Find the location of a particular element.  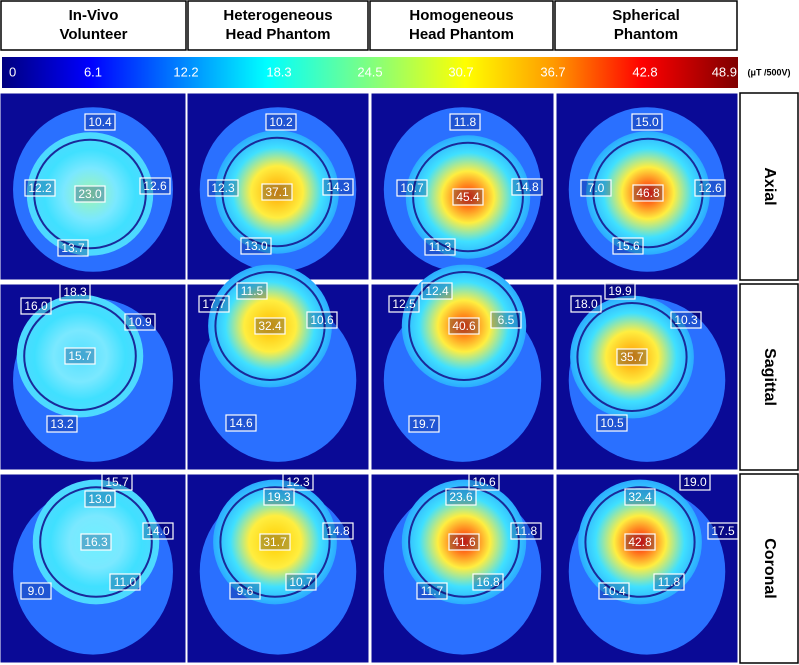

colorbar-tick: 48.9 is located at coordinates (724, 71).